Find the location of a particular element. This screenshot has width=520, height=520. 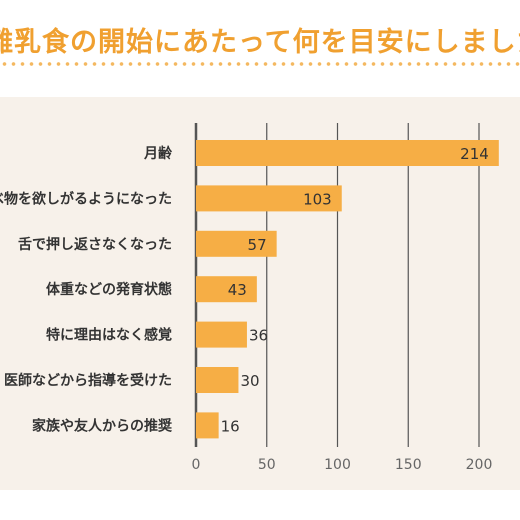

x-tick-label: 100 is located at coordinates (337, 465).